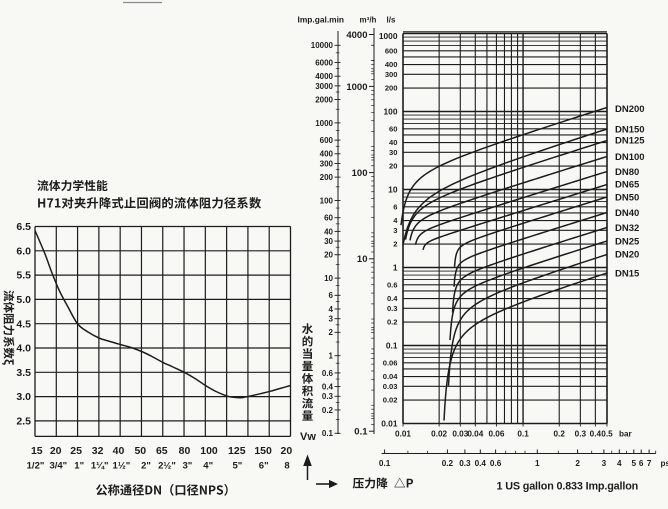 The height and width of the screenshot is (509, 668). What do you see at coordinates (286, 466) in the screenshot?
I see `svg-text: 8` at bounding box center [286, 466].